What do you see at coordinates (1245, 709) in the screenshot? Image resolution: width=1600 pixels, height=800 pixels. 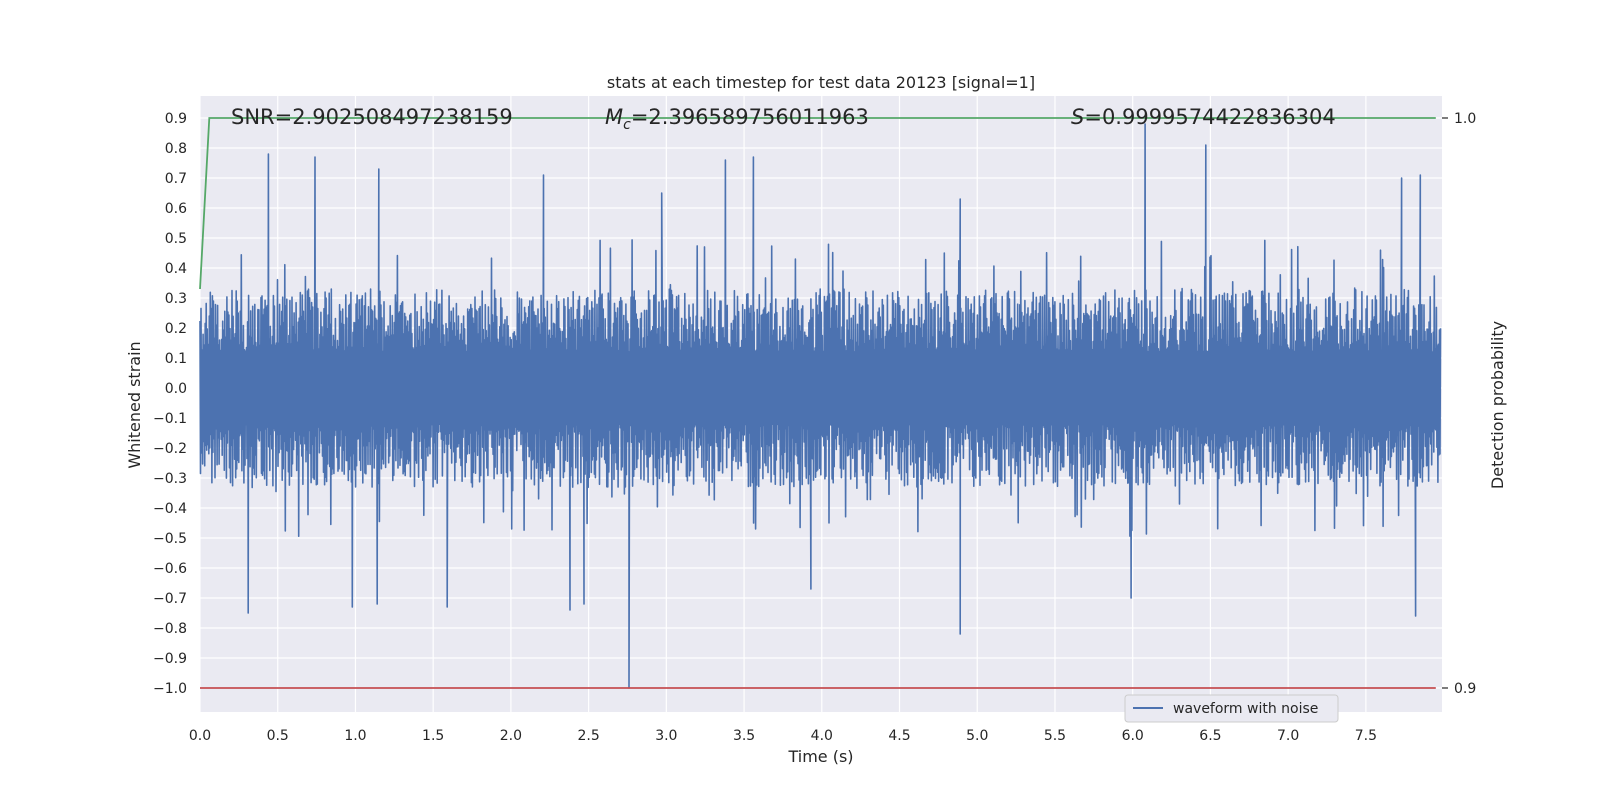 I see `legend-label: waveform with noise` at bounding box center [1245, 709].